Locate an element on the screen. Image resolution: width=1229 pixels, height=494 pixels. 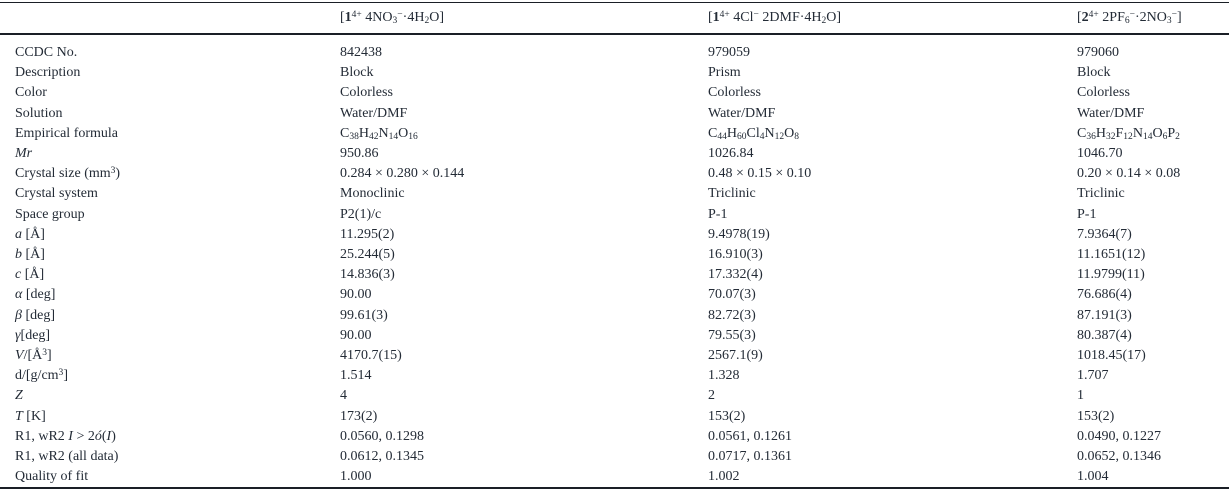
data-cell-compound-1: 25.244(5) is located at coordinates (367, 255).